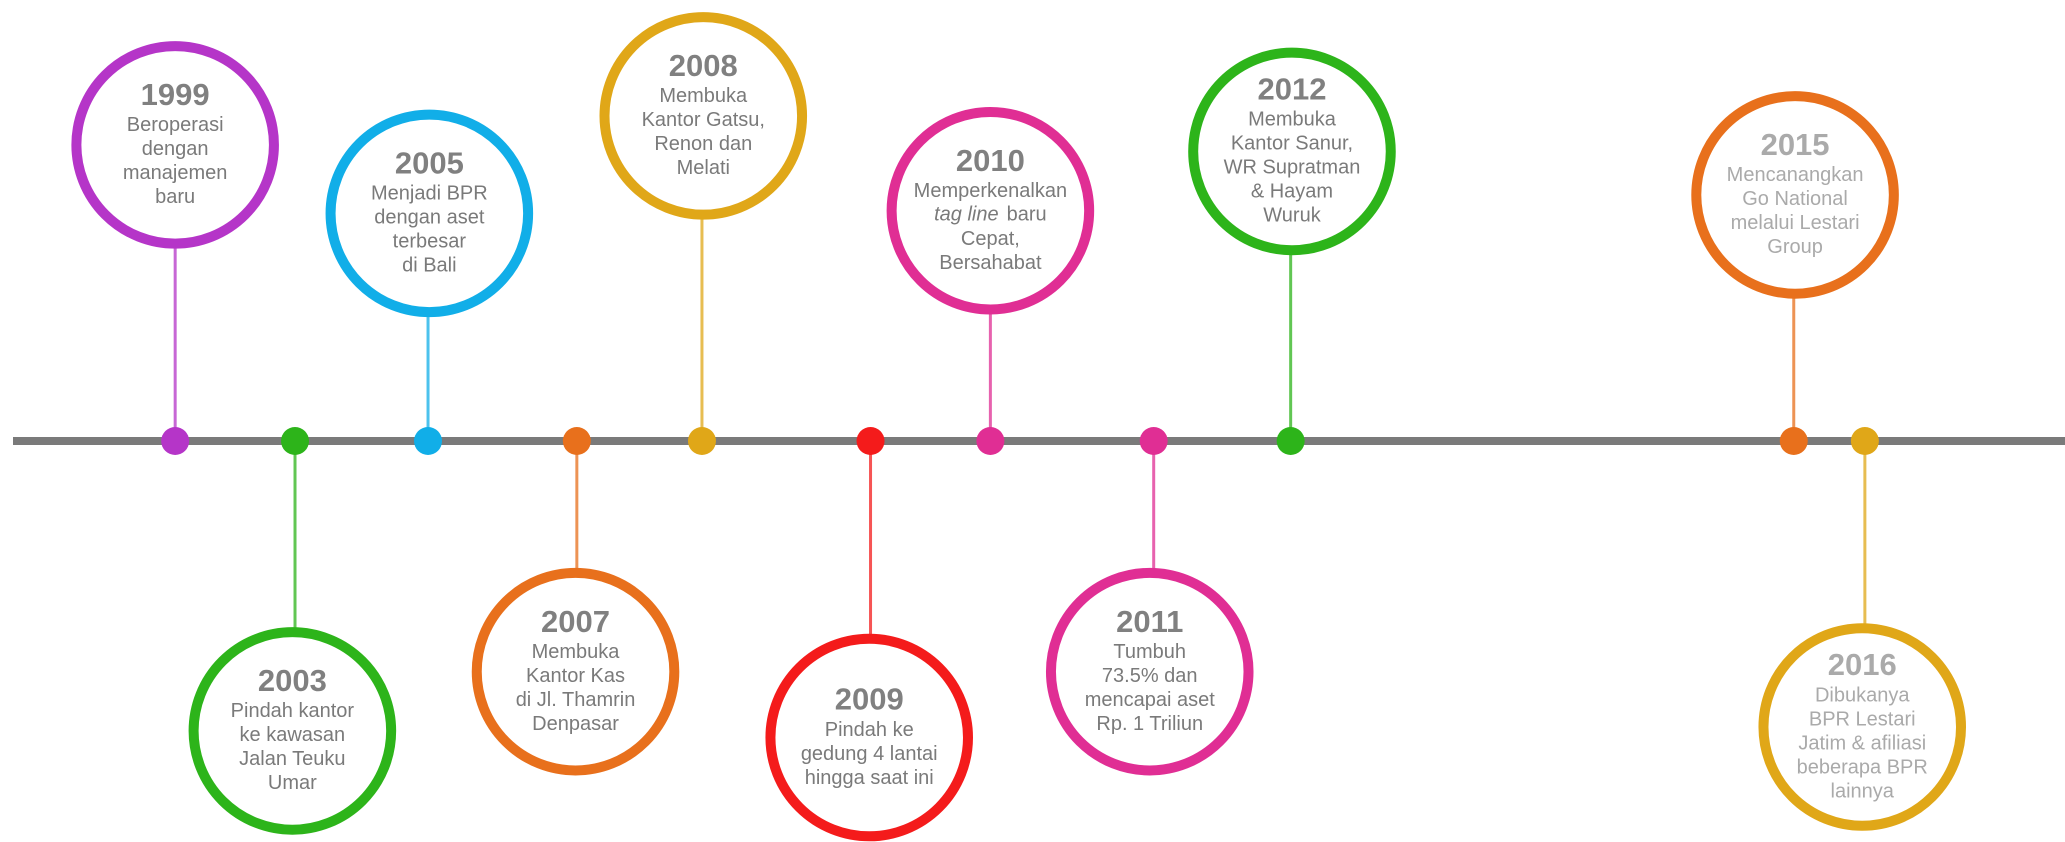 The image size is (2065, 842). I want to click on event-text: Cepat,, so click(990, 239).